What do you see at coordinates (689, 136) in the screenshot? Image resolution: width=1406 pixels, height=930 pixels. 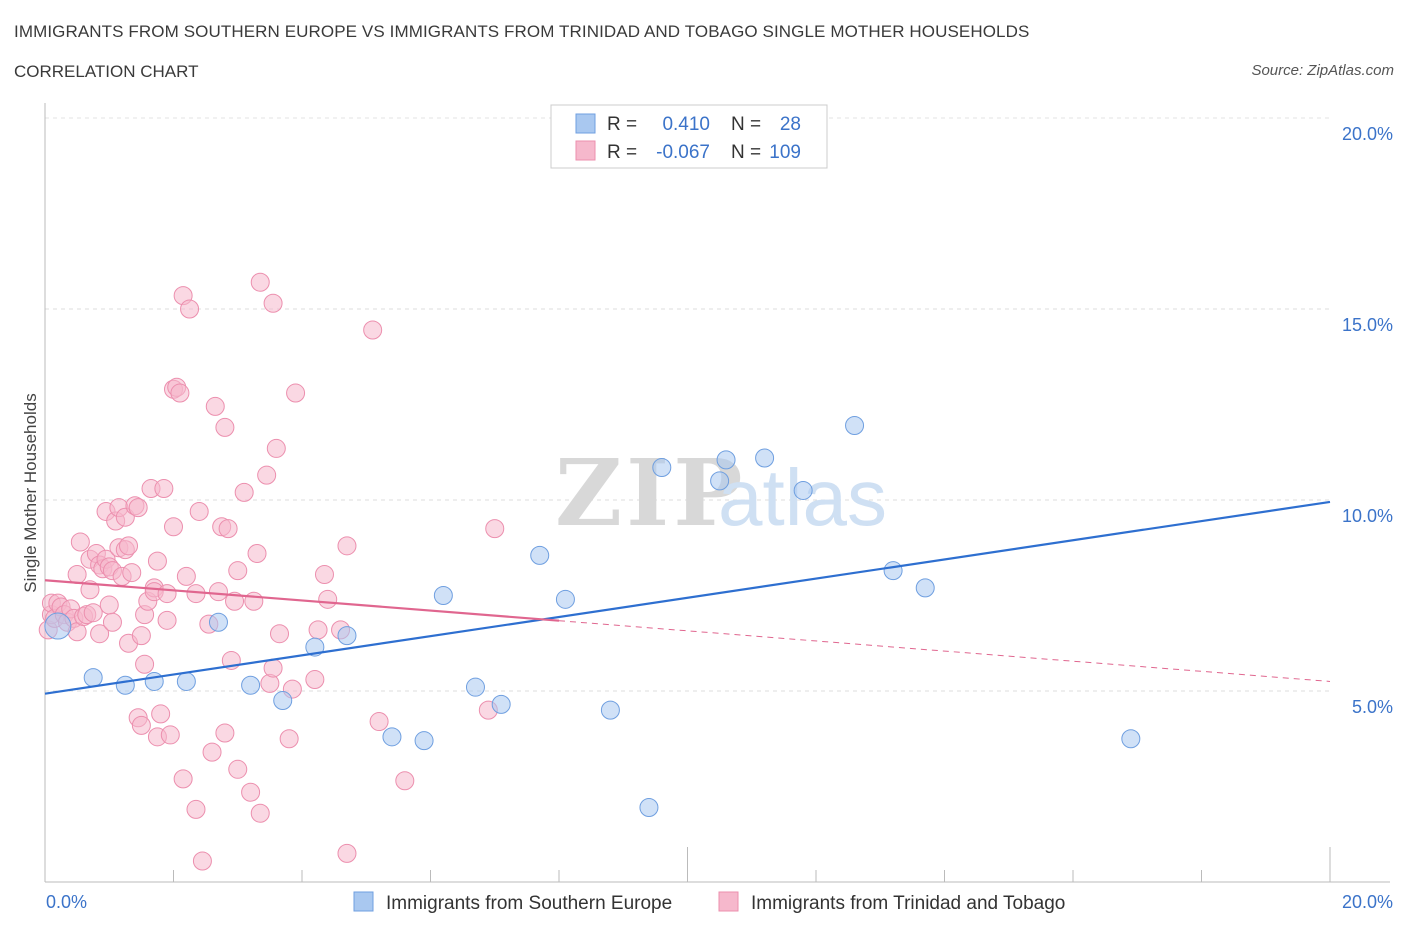 I see `stats-legend: R = 0.410 N = 28 R = -0.067 N = 109` at bounding box center [689, 136].